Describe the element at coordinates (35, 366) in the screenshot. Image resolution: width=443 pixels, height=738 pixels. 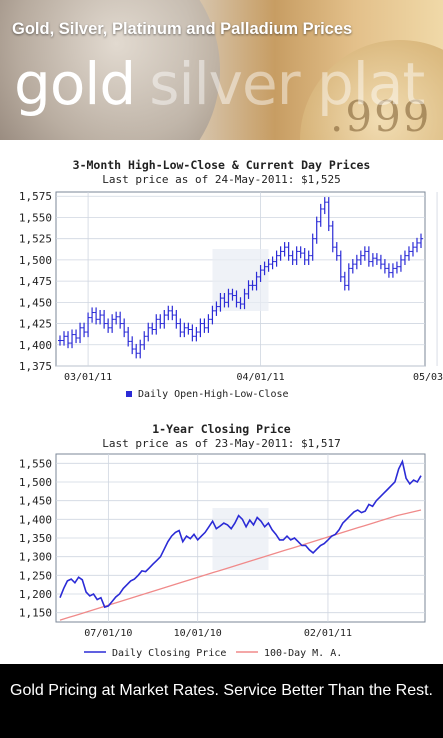
I see `chart1-y-tick-label: 1,375` at that location.